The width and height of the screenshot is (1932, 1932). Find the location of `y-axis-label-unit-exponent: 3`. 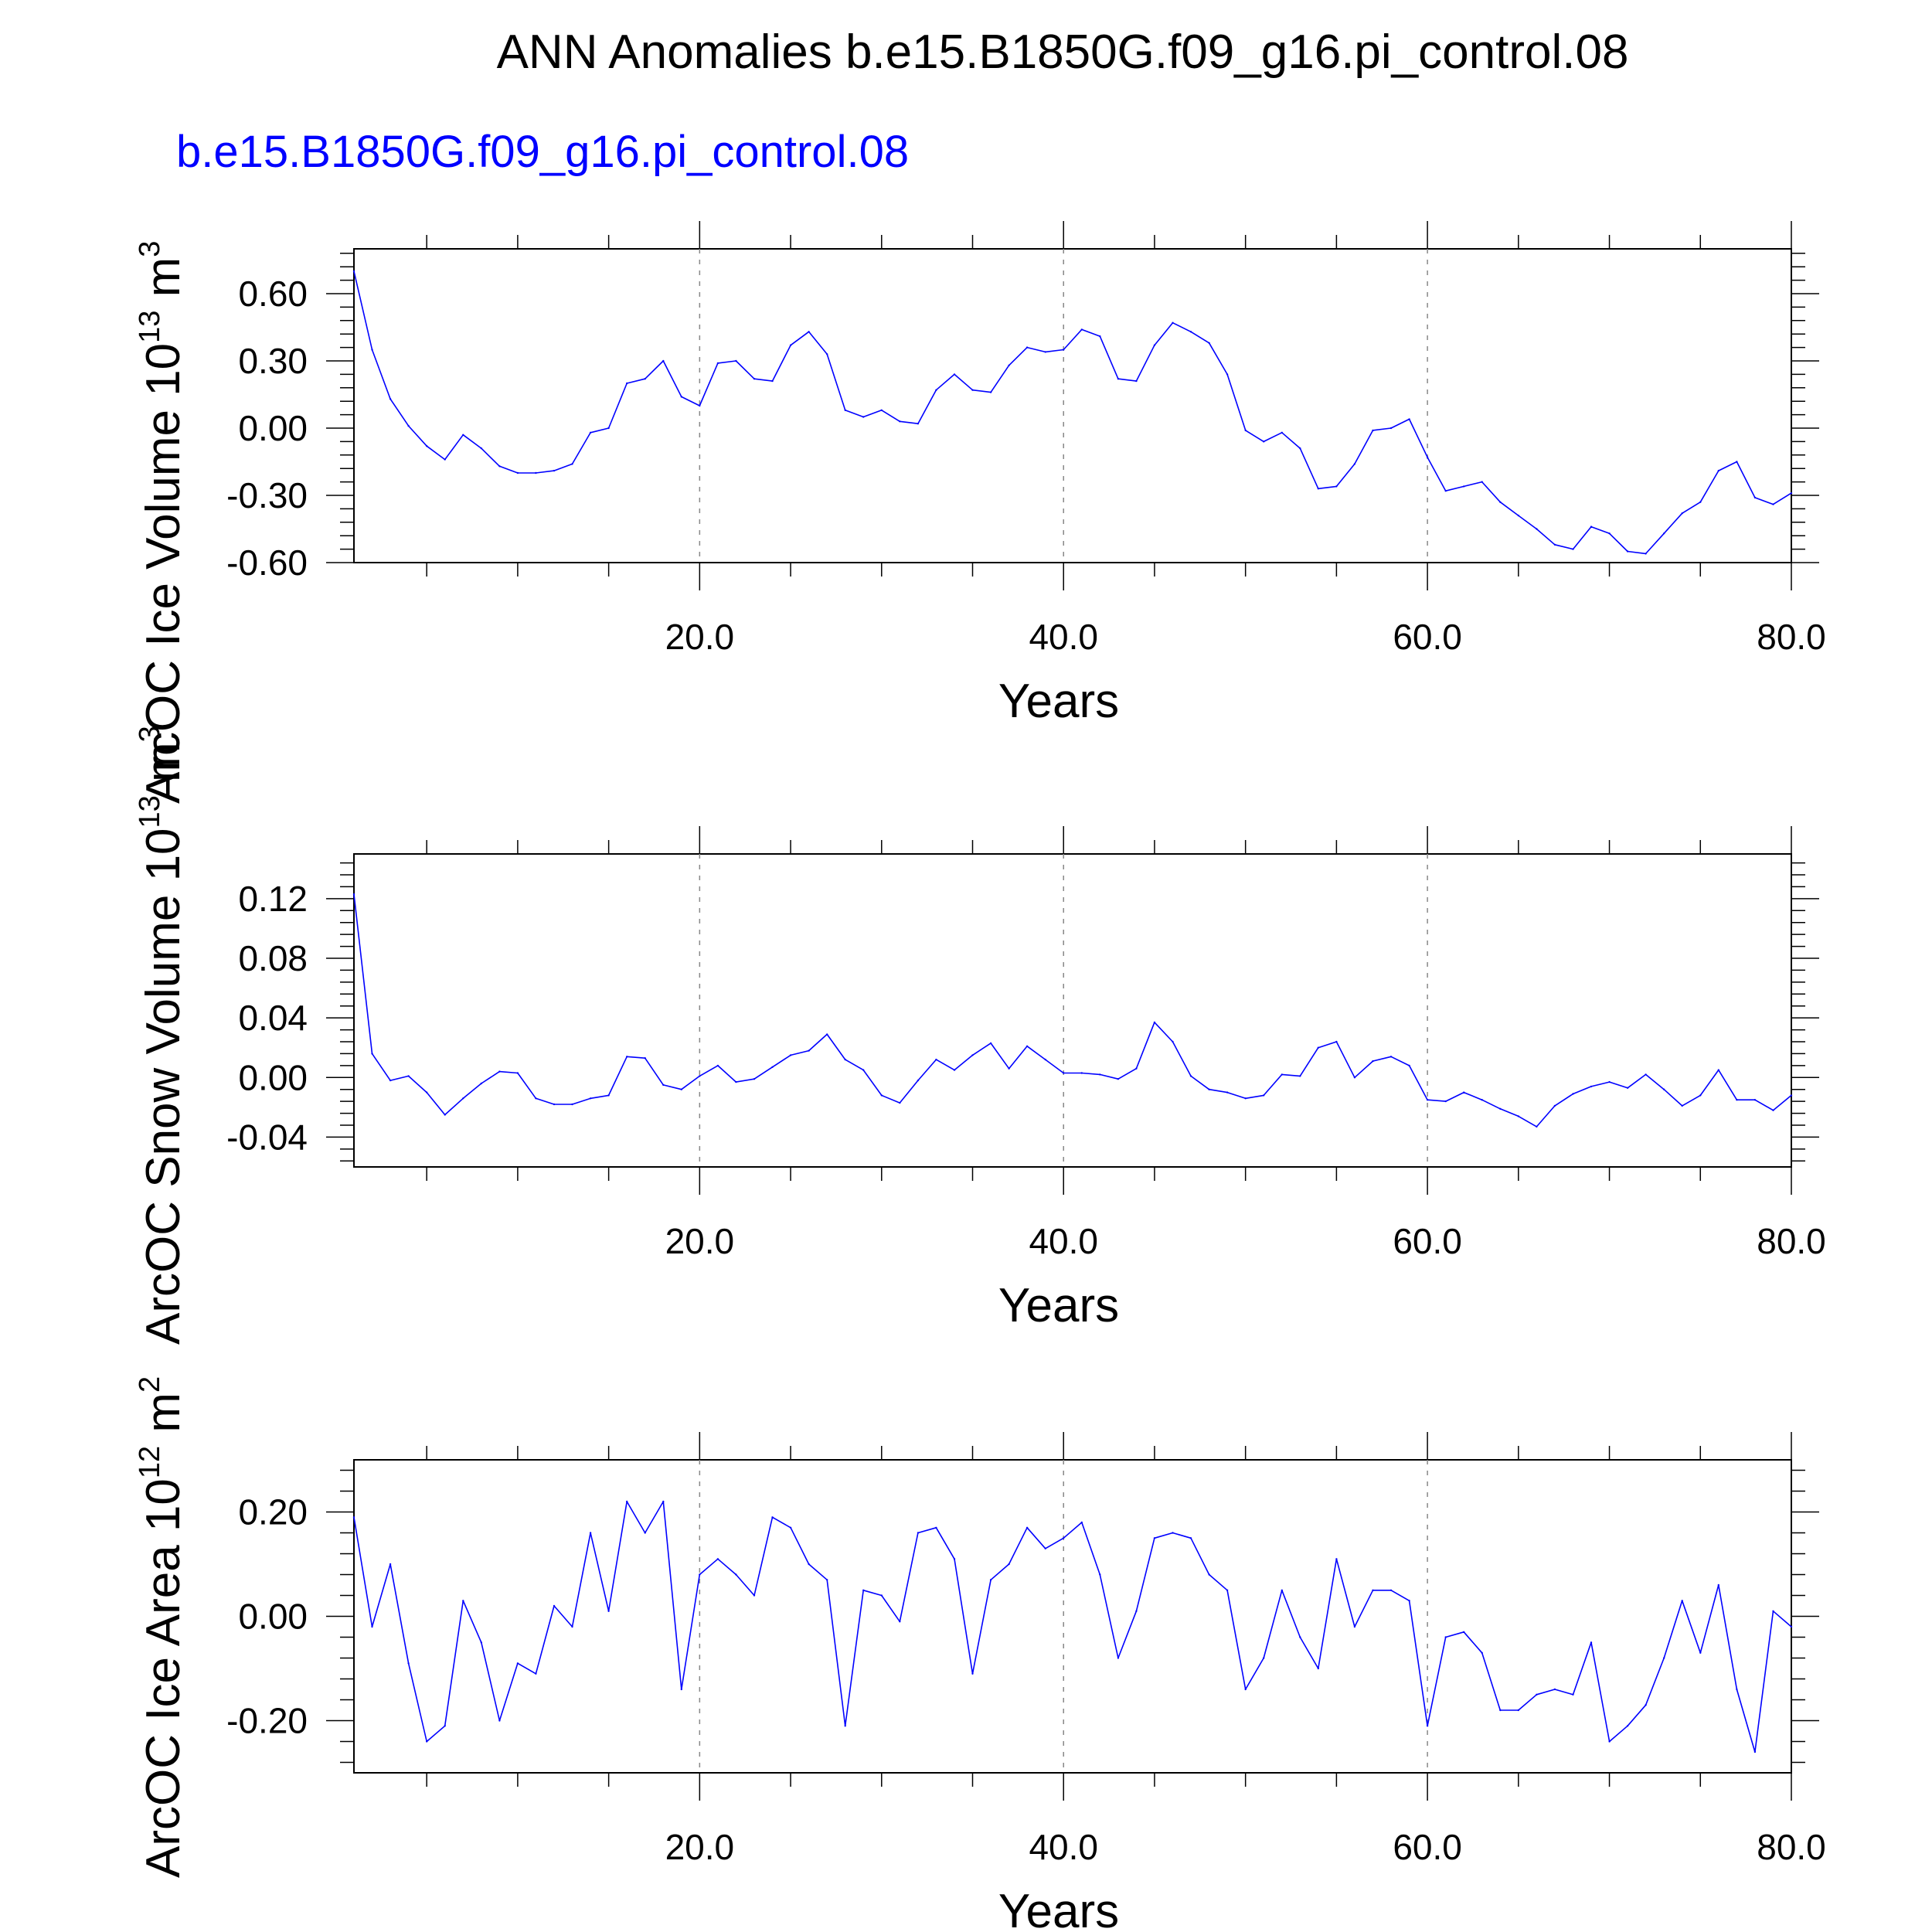

y-axis-label-unit-exponent: 3 is located at coordinates (150, 249).